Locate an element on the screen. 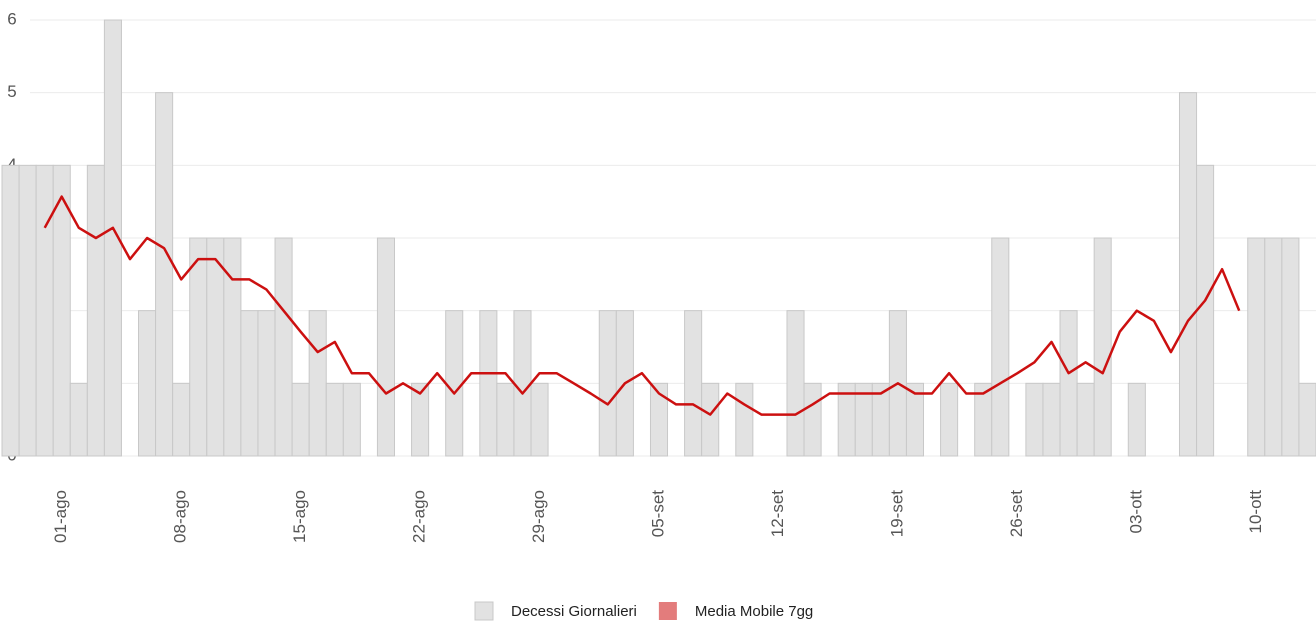 The width and height of the screenshot is (1316, 627). legend: Decessi Giornalieri Media Mobile 7gg is located at coordinates (643, 611).